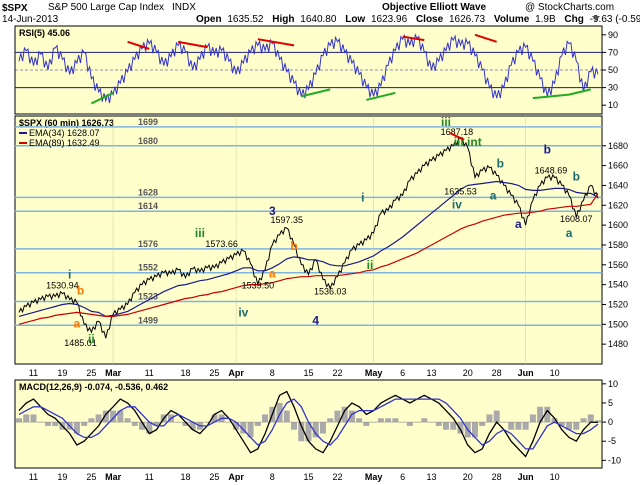 This screenshot has width=640, height=485. What do you see at coordinates (618, 185) in the screenshot?
I see `y-tick-label: 1640` at bounding box center [618, 185].